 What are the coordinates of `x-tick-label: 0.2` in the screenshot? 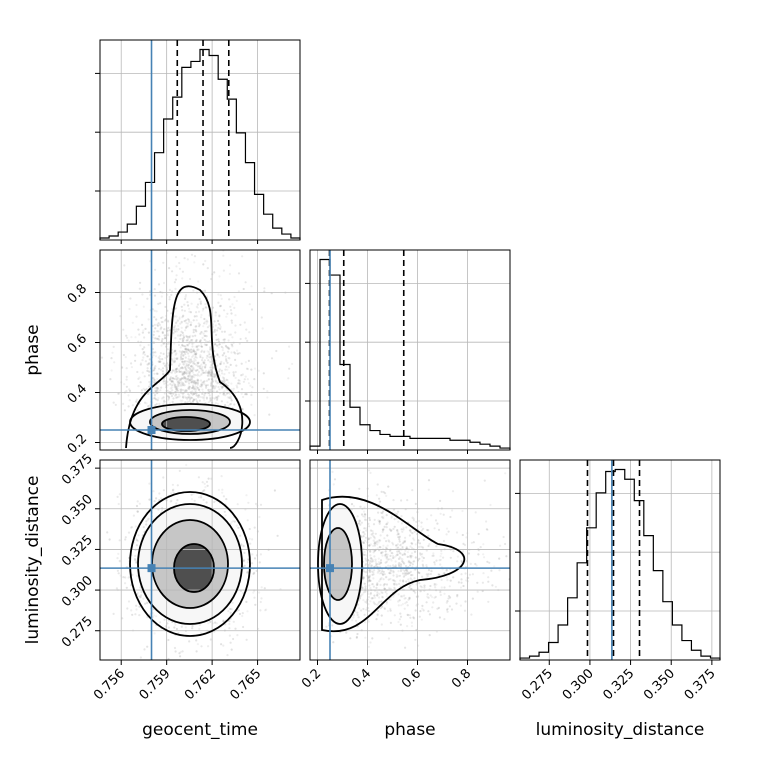 It's located at (311, 678).